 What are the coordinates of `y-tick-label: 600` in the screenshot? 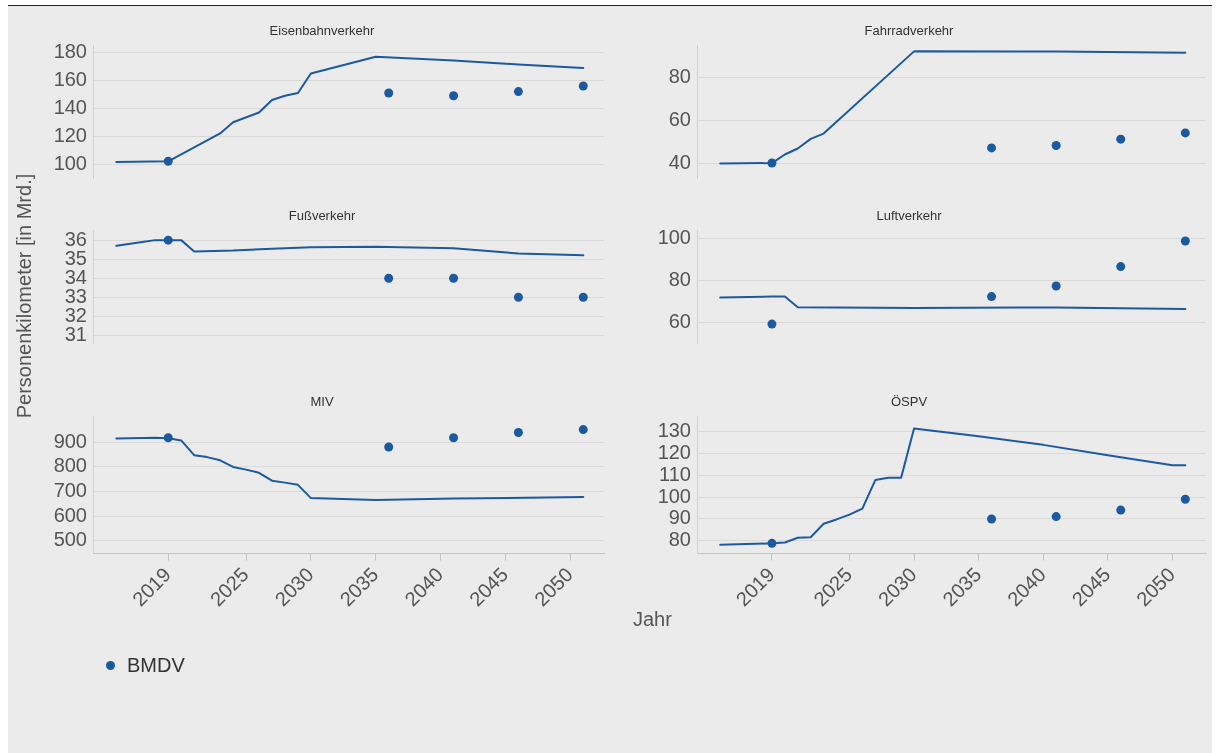 It's located at (70, 514).